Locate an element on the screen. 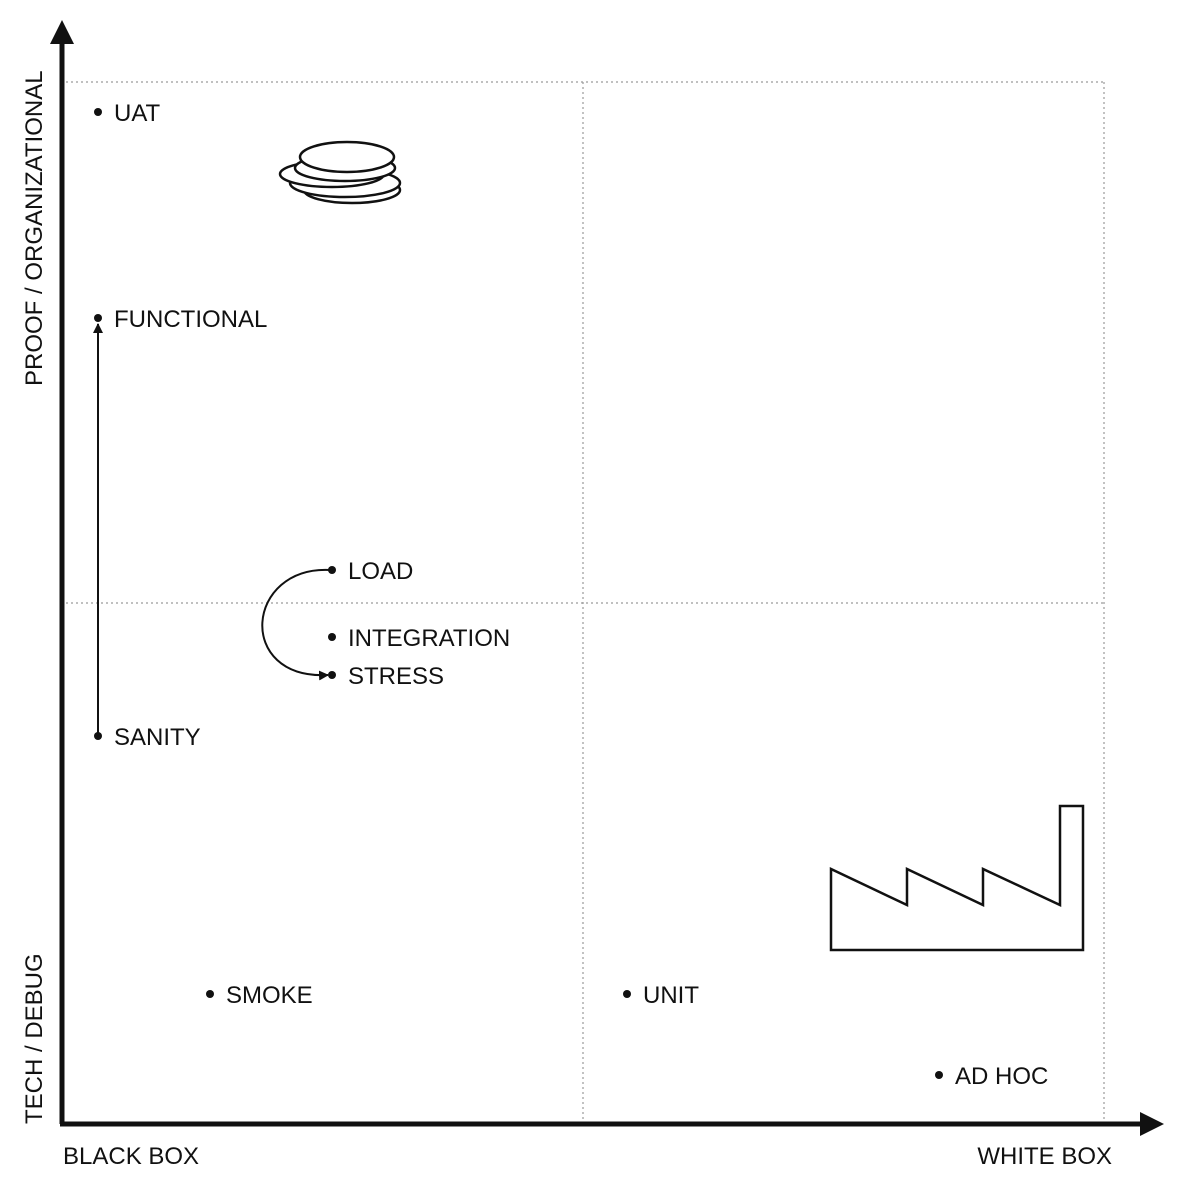  point-label: LOAD is located at coordinates (380, 571).